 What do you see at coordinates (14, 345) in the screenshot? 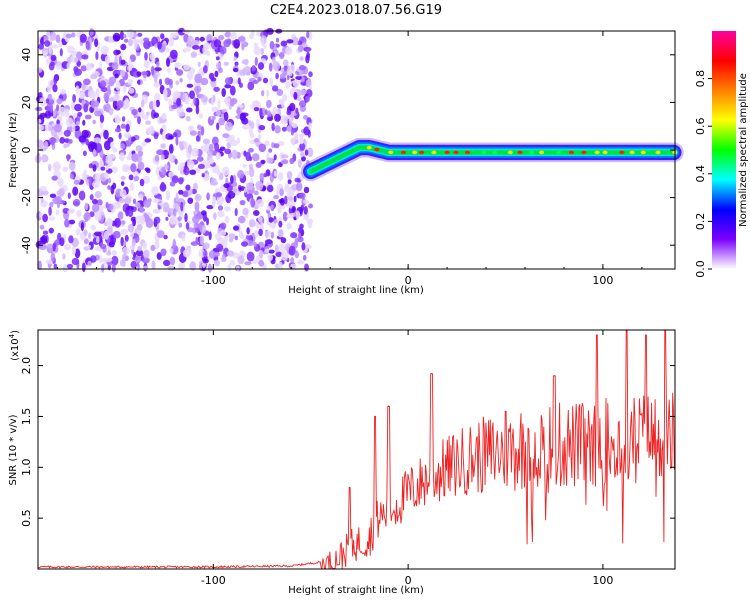
I see `snr-multiplier: (x104)` at bounding box center [14, 345].